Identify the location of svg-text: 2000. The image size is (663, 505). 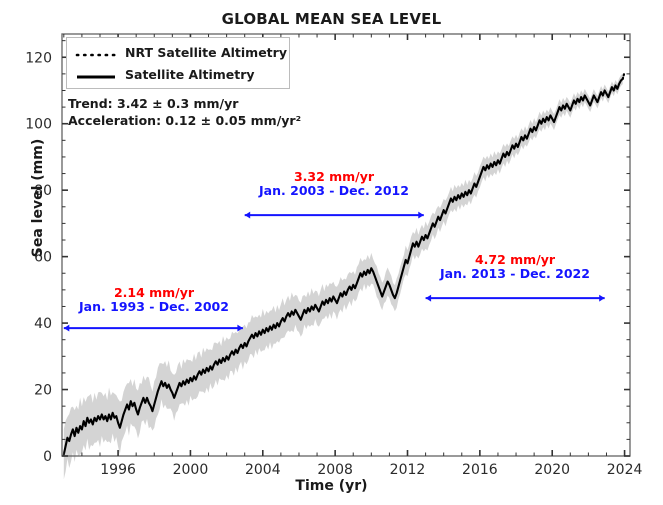
(191, 470).